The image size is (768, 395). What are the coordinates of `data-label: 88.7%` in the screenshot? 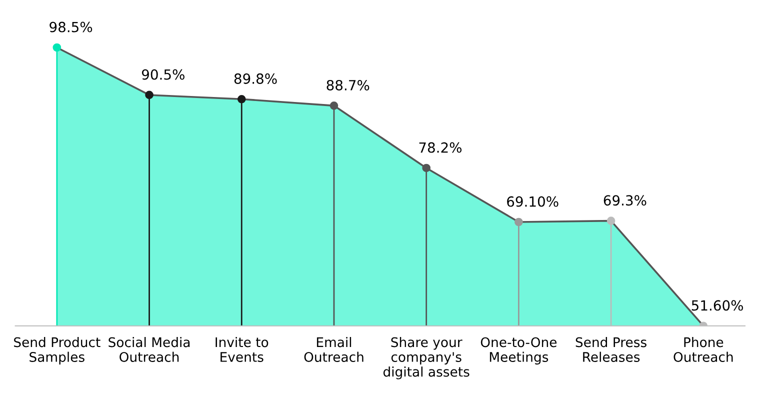 It's located at (348, 85).